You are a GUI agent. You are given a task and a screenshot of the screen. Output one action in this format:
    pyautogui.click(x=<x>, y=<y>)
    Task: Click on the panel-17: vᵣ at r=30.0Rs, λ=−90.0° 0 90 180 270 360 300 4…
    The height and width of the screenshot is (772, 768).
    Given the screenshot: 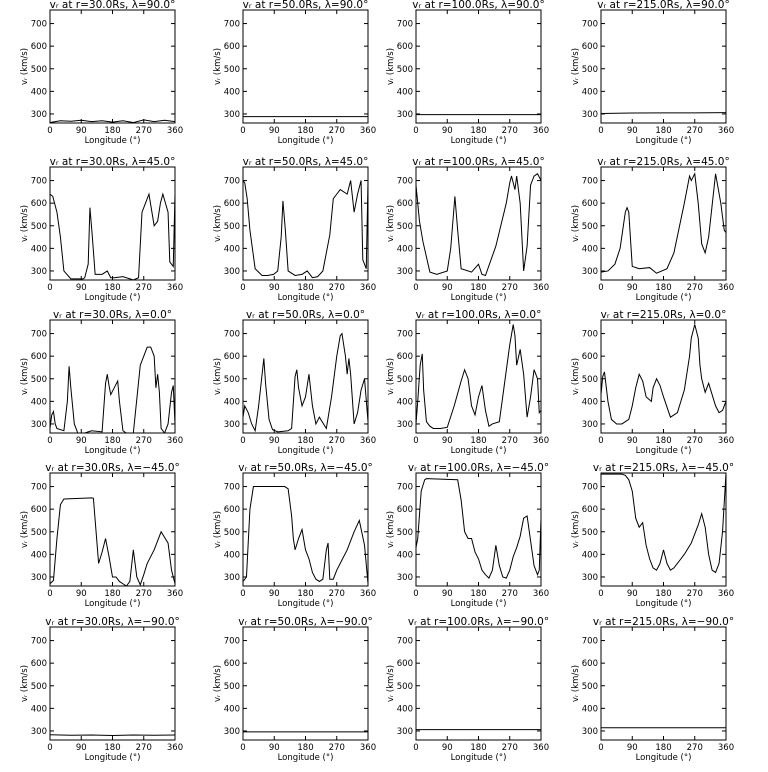 What is the action you would take?
    pyautogui.click(x=101, y=689)
    